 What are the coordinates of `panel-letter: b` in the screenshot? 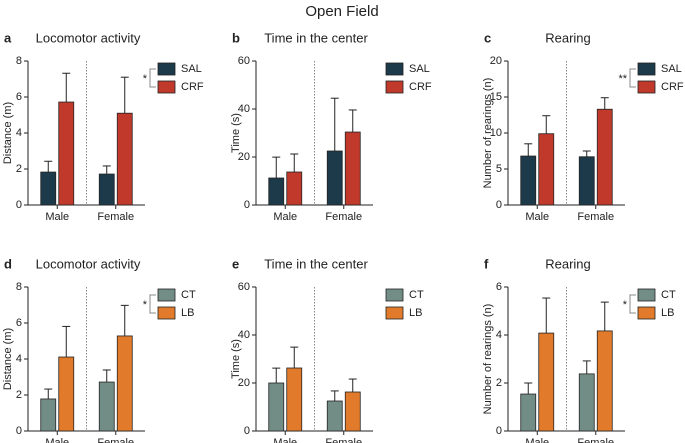 It's located at (236, 37).